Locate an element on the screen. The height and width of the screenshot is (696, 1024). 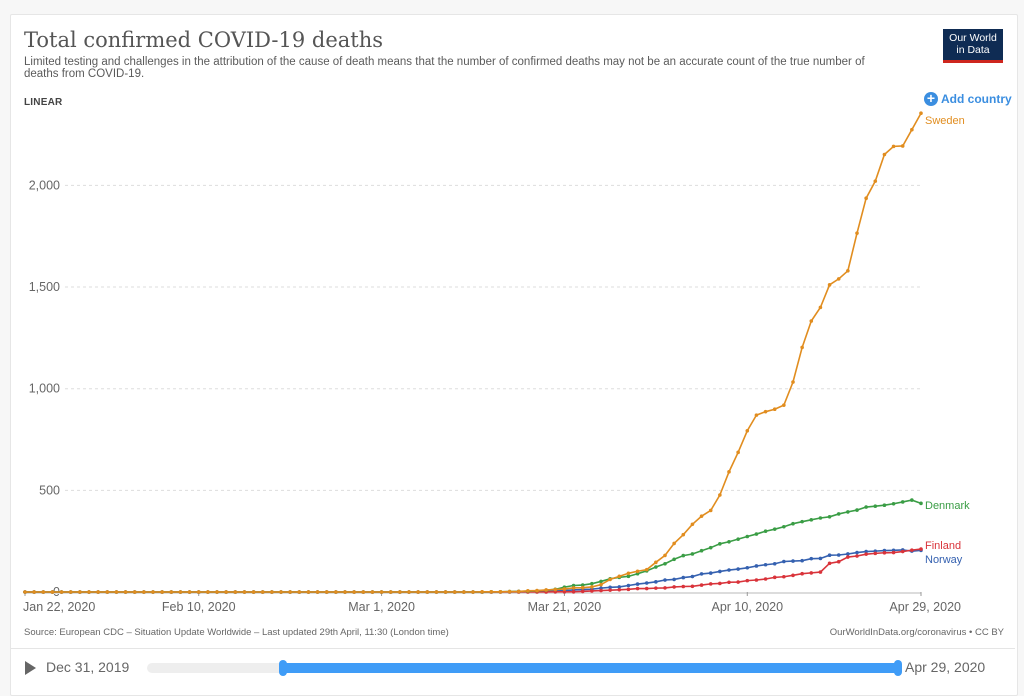
series-norway is located at coordinates (473, 571).